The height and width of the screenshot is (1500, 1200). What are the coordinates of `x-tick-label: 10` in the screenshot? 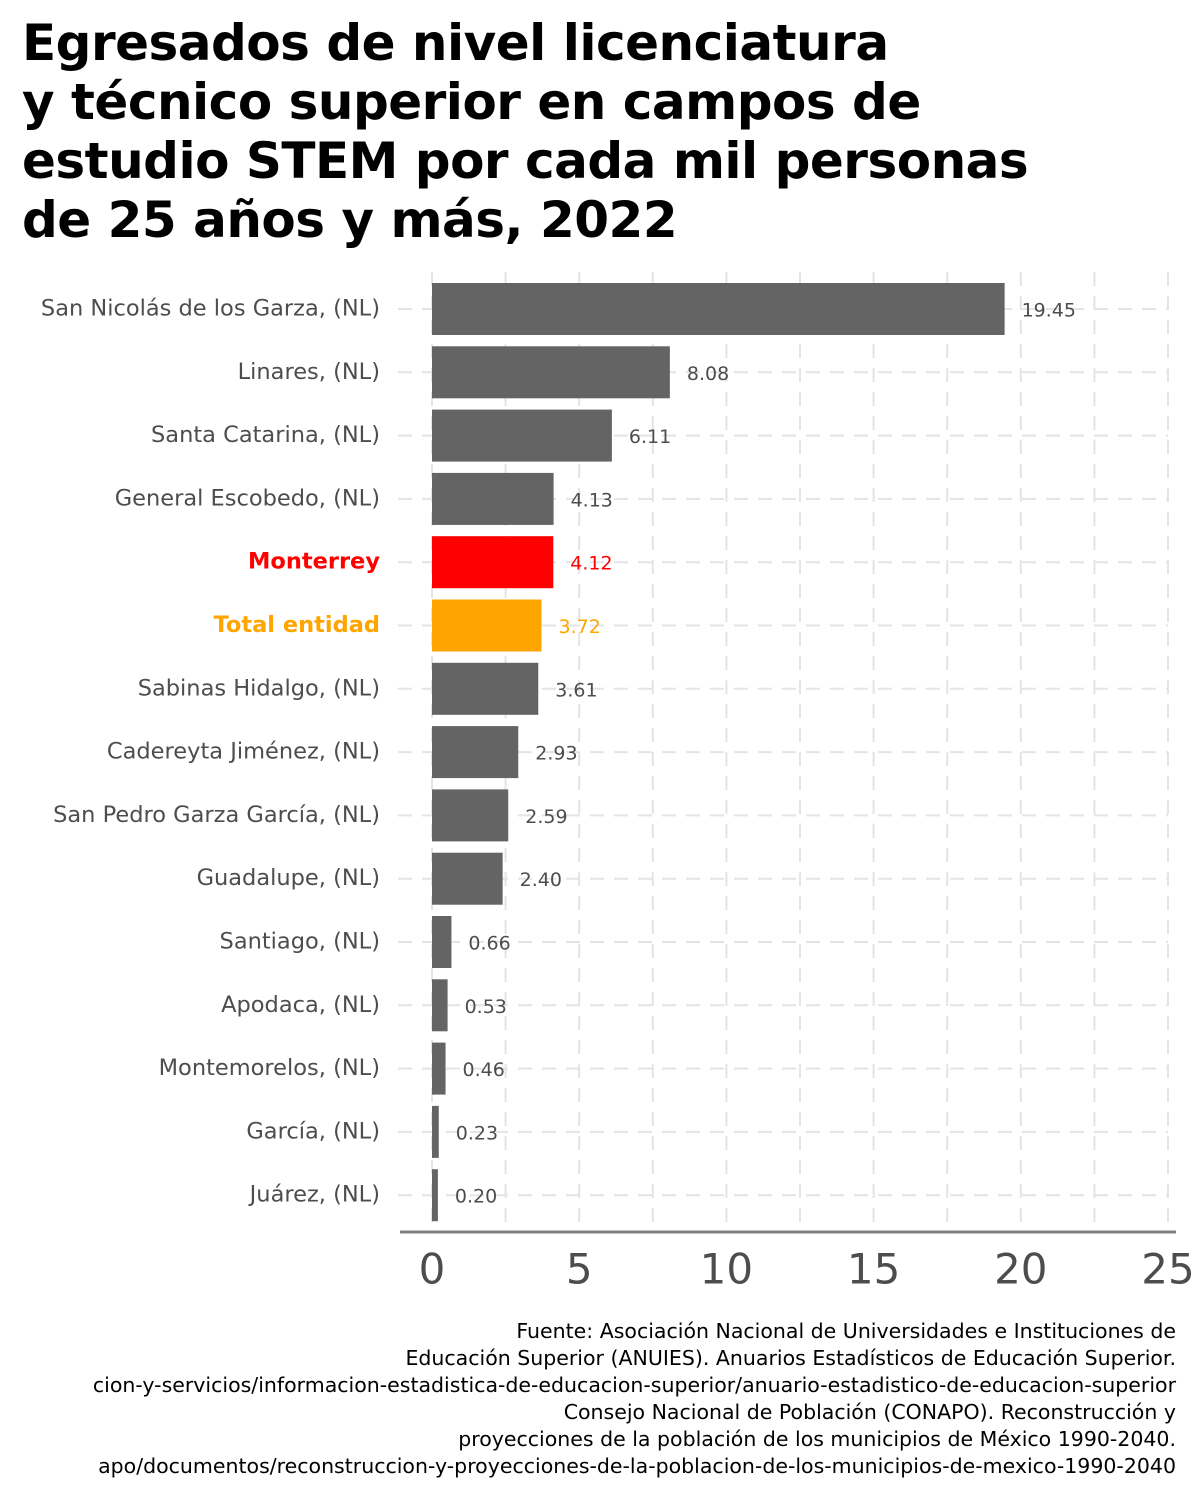 It's located at (726, 1269).